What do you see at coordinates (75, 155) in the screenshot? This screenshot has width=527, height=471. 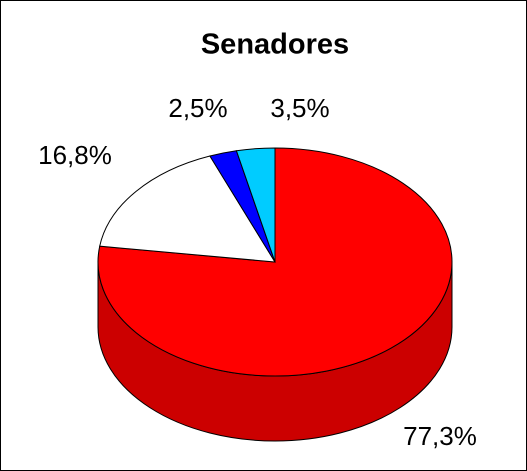 I see `data-label: 16,8%` at bounding box center [75, 155].